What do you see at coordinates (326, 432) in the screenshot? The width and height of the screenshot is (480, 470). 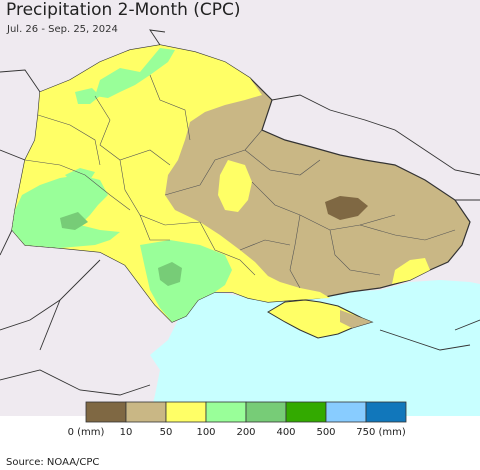 I see `legend-label-6: 500` at bounding box center [326, 432].